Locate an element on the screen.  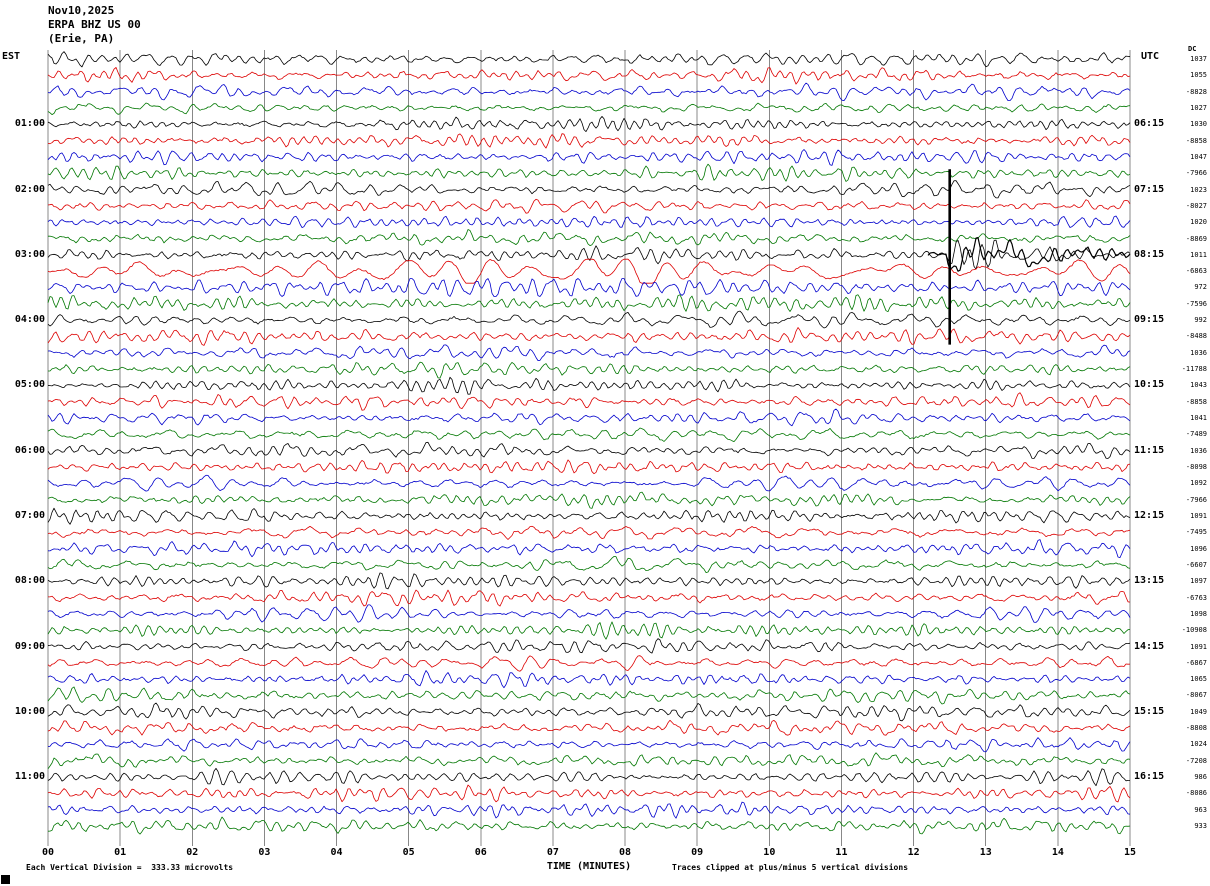
dc-offset-value: 1096 is located at coordinates (1198, 548).